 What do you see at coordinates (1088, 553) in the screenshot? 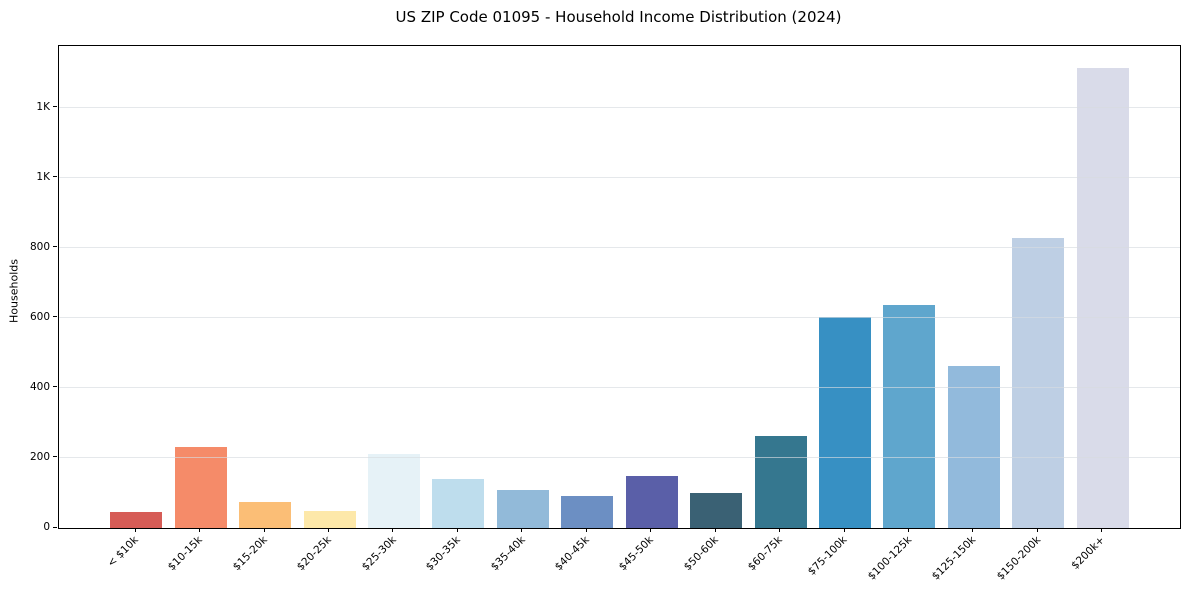
I see `x-tick-label: $200k+` at bounding box center [1088, 553].